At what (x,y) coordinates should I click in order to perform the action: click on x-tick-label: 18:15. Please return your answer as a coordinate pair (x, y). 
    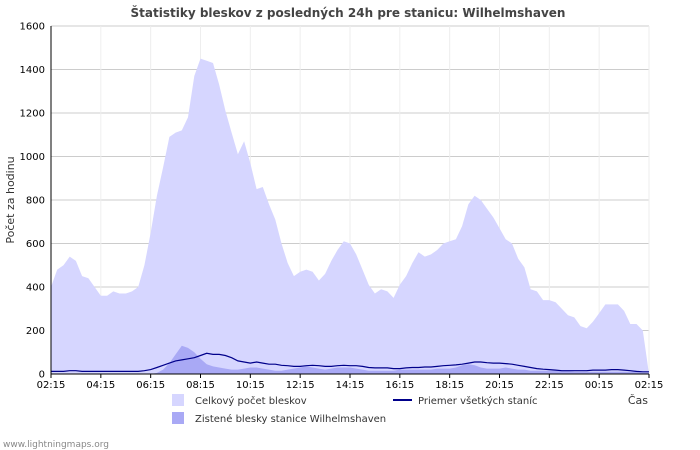
    Looking at the image, I should click on (449, 385).